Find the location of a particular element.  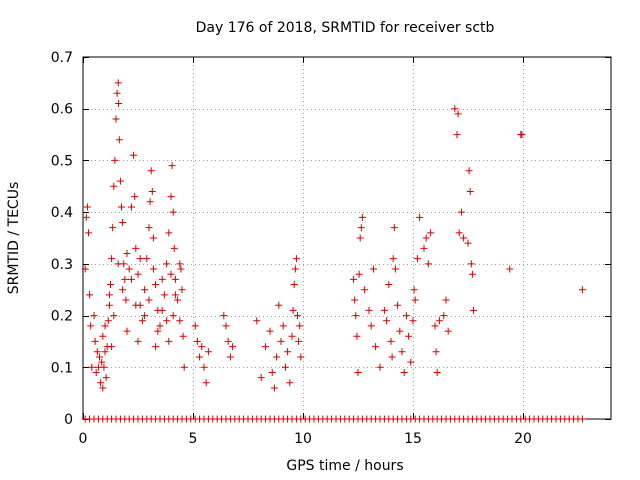

x-tick-label: 0 is located at coordinates (83, 439).